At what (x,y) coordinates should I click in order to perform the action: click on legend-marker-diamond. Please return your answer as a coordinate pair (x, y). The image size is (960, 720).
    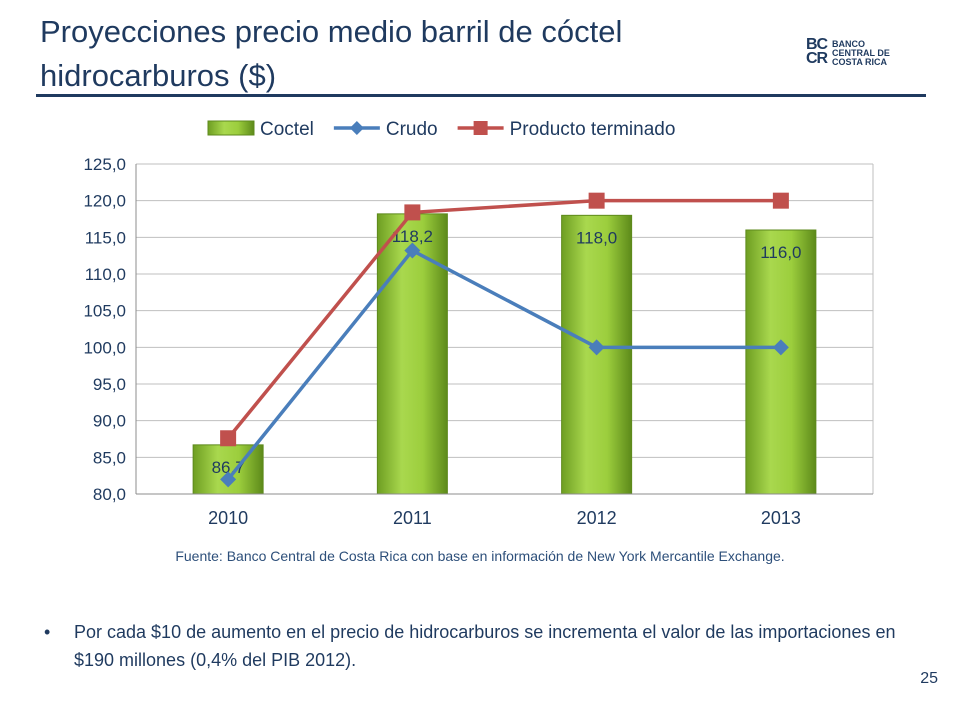
    Looking at the image, I should click on (356, 128).